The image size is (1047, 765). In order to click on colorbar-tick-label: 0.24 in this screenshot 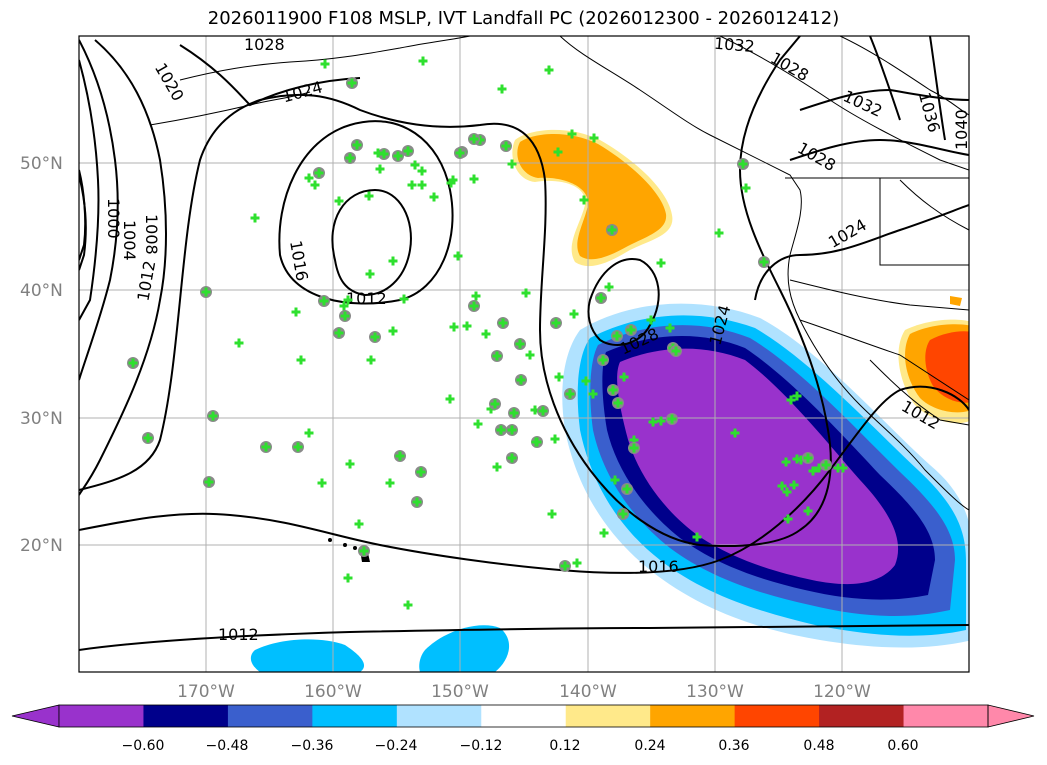, I will do `click(649, 746)`.